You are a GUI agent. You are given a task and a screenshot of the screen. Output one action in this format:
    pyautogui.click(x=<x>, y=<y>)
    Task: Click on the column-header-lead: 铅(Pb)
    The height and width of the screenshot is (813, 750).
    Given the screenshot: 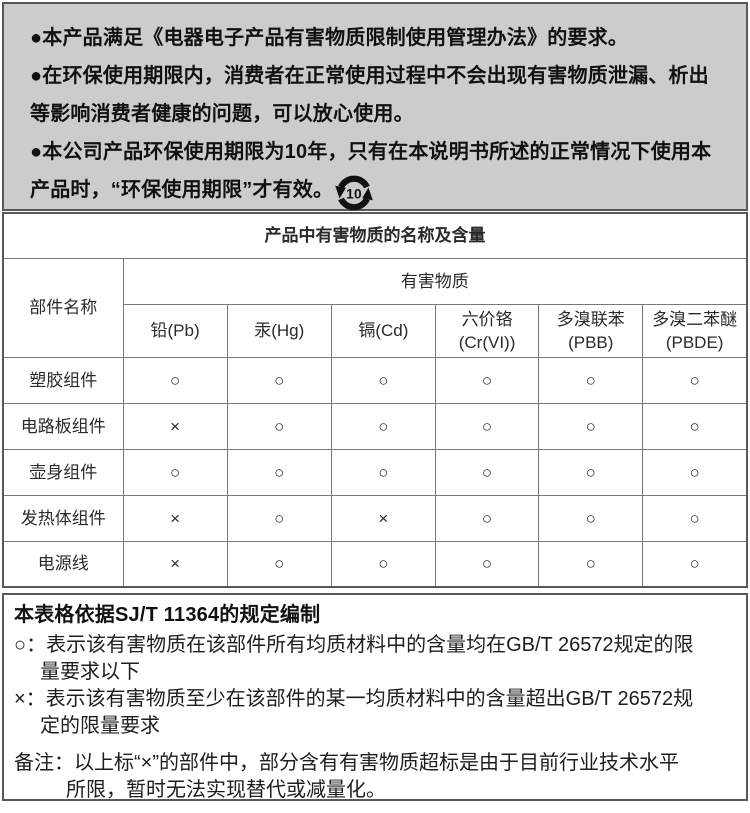 What is the action you would take?
    pyautogui.click(x=175, y=330)
    